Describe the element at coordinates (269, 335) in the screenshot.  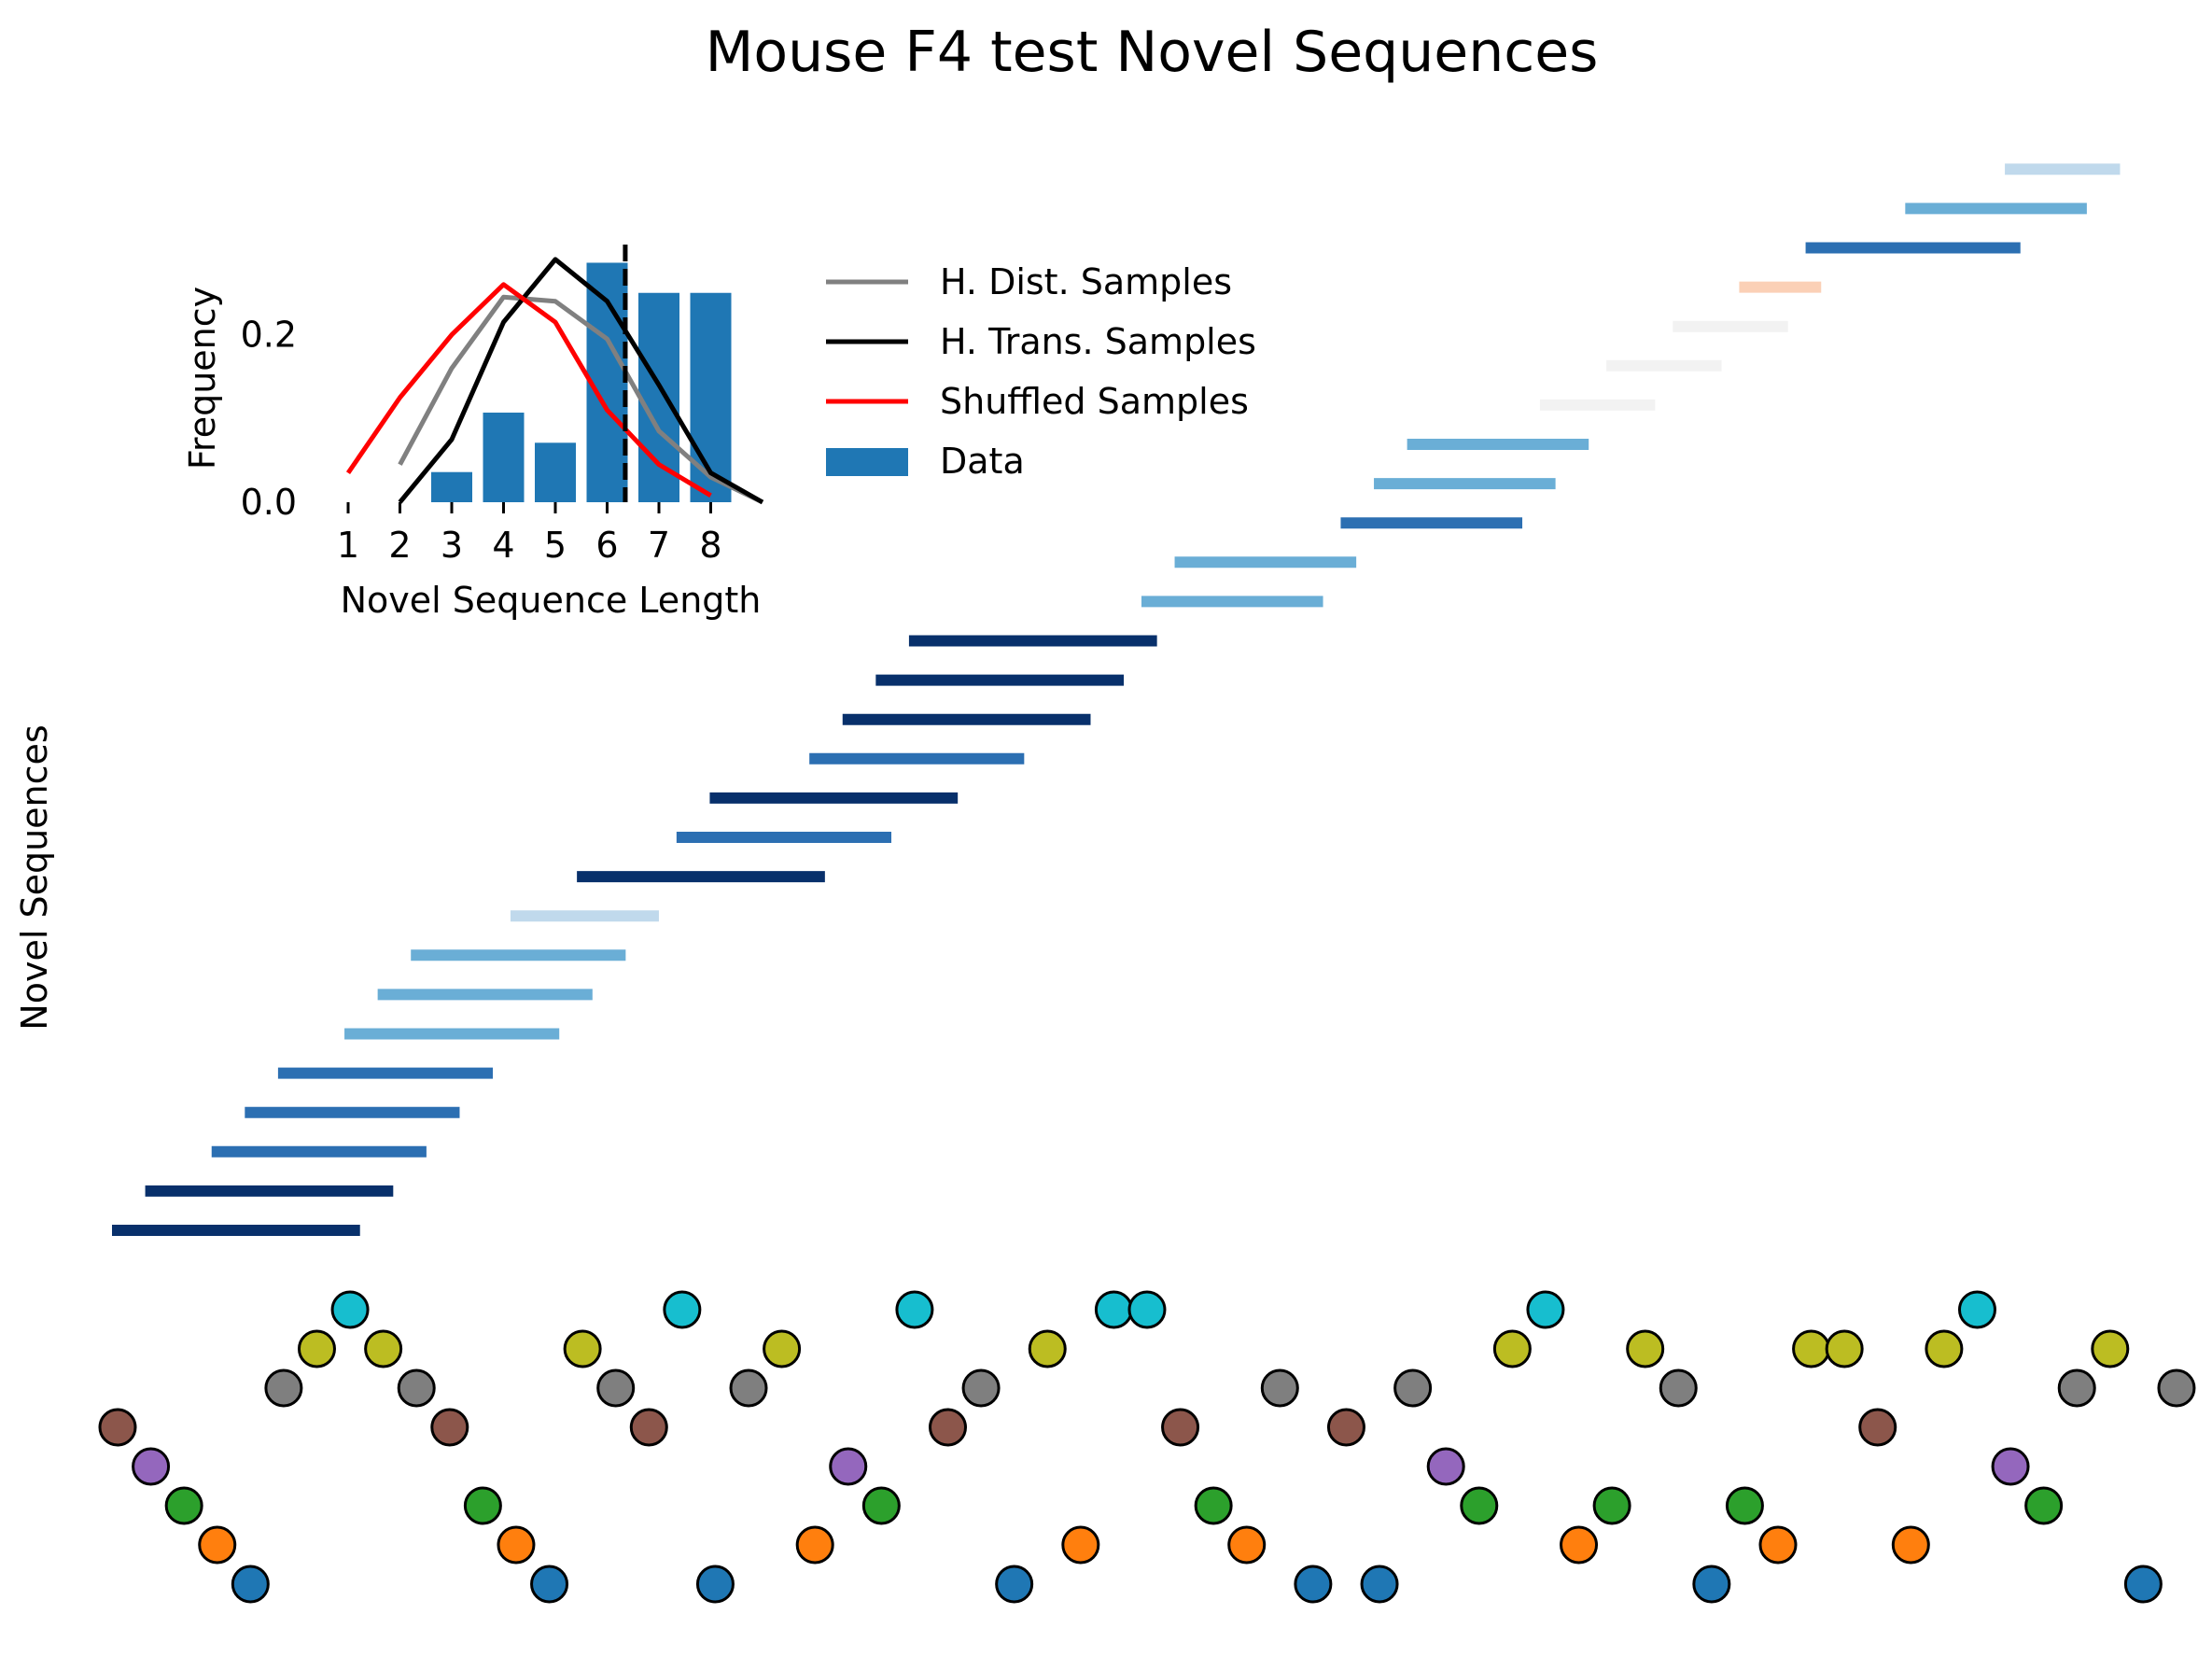
I see `y-tick-label: 0.2` at that location.